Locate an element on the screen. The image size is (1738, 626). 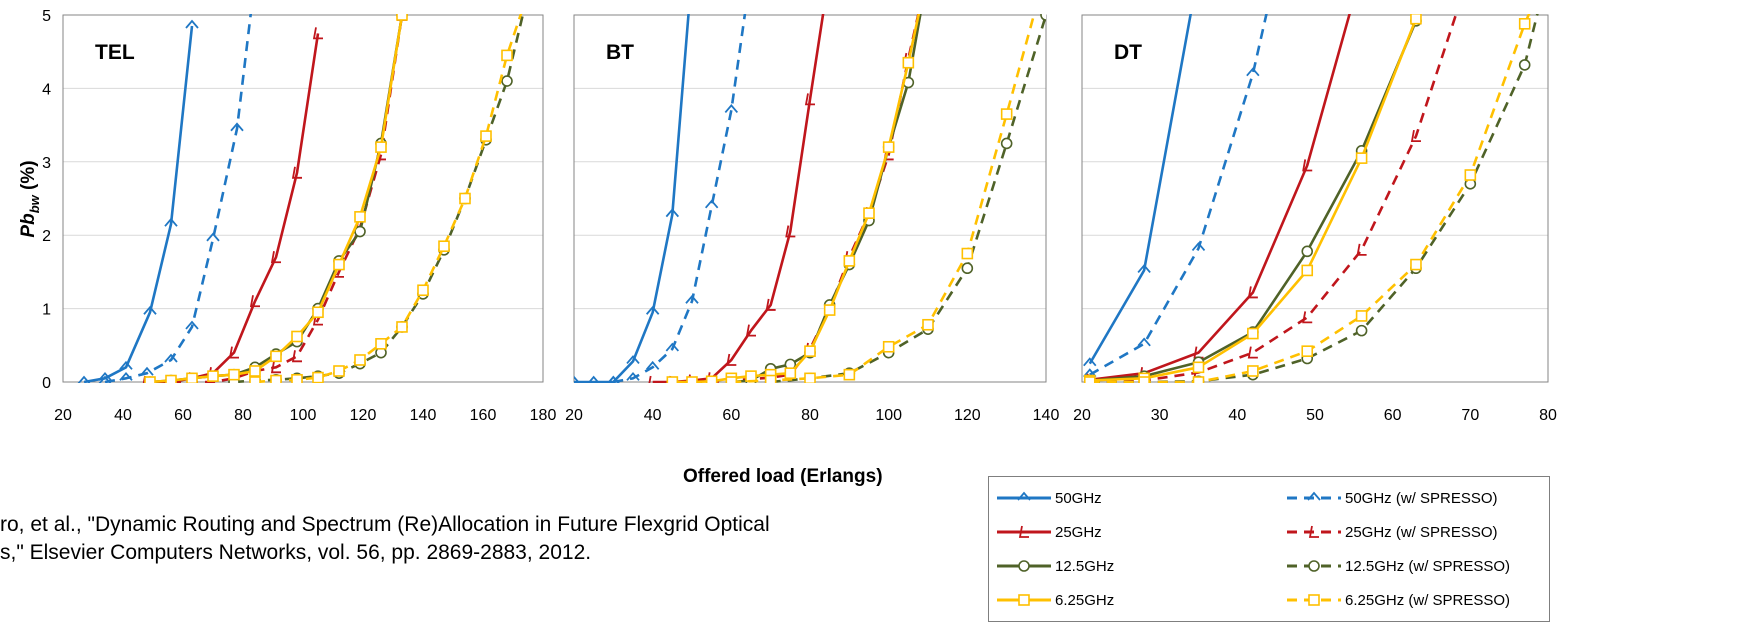
y-tick-label: 4 is located at coordinates (46, 89).